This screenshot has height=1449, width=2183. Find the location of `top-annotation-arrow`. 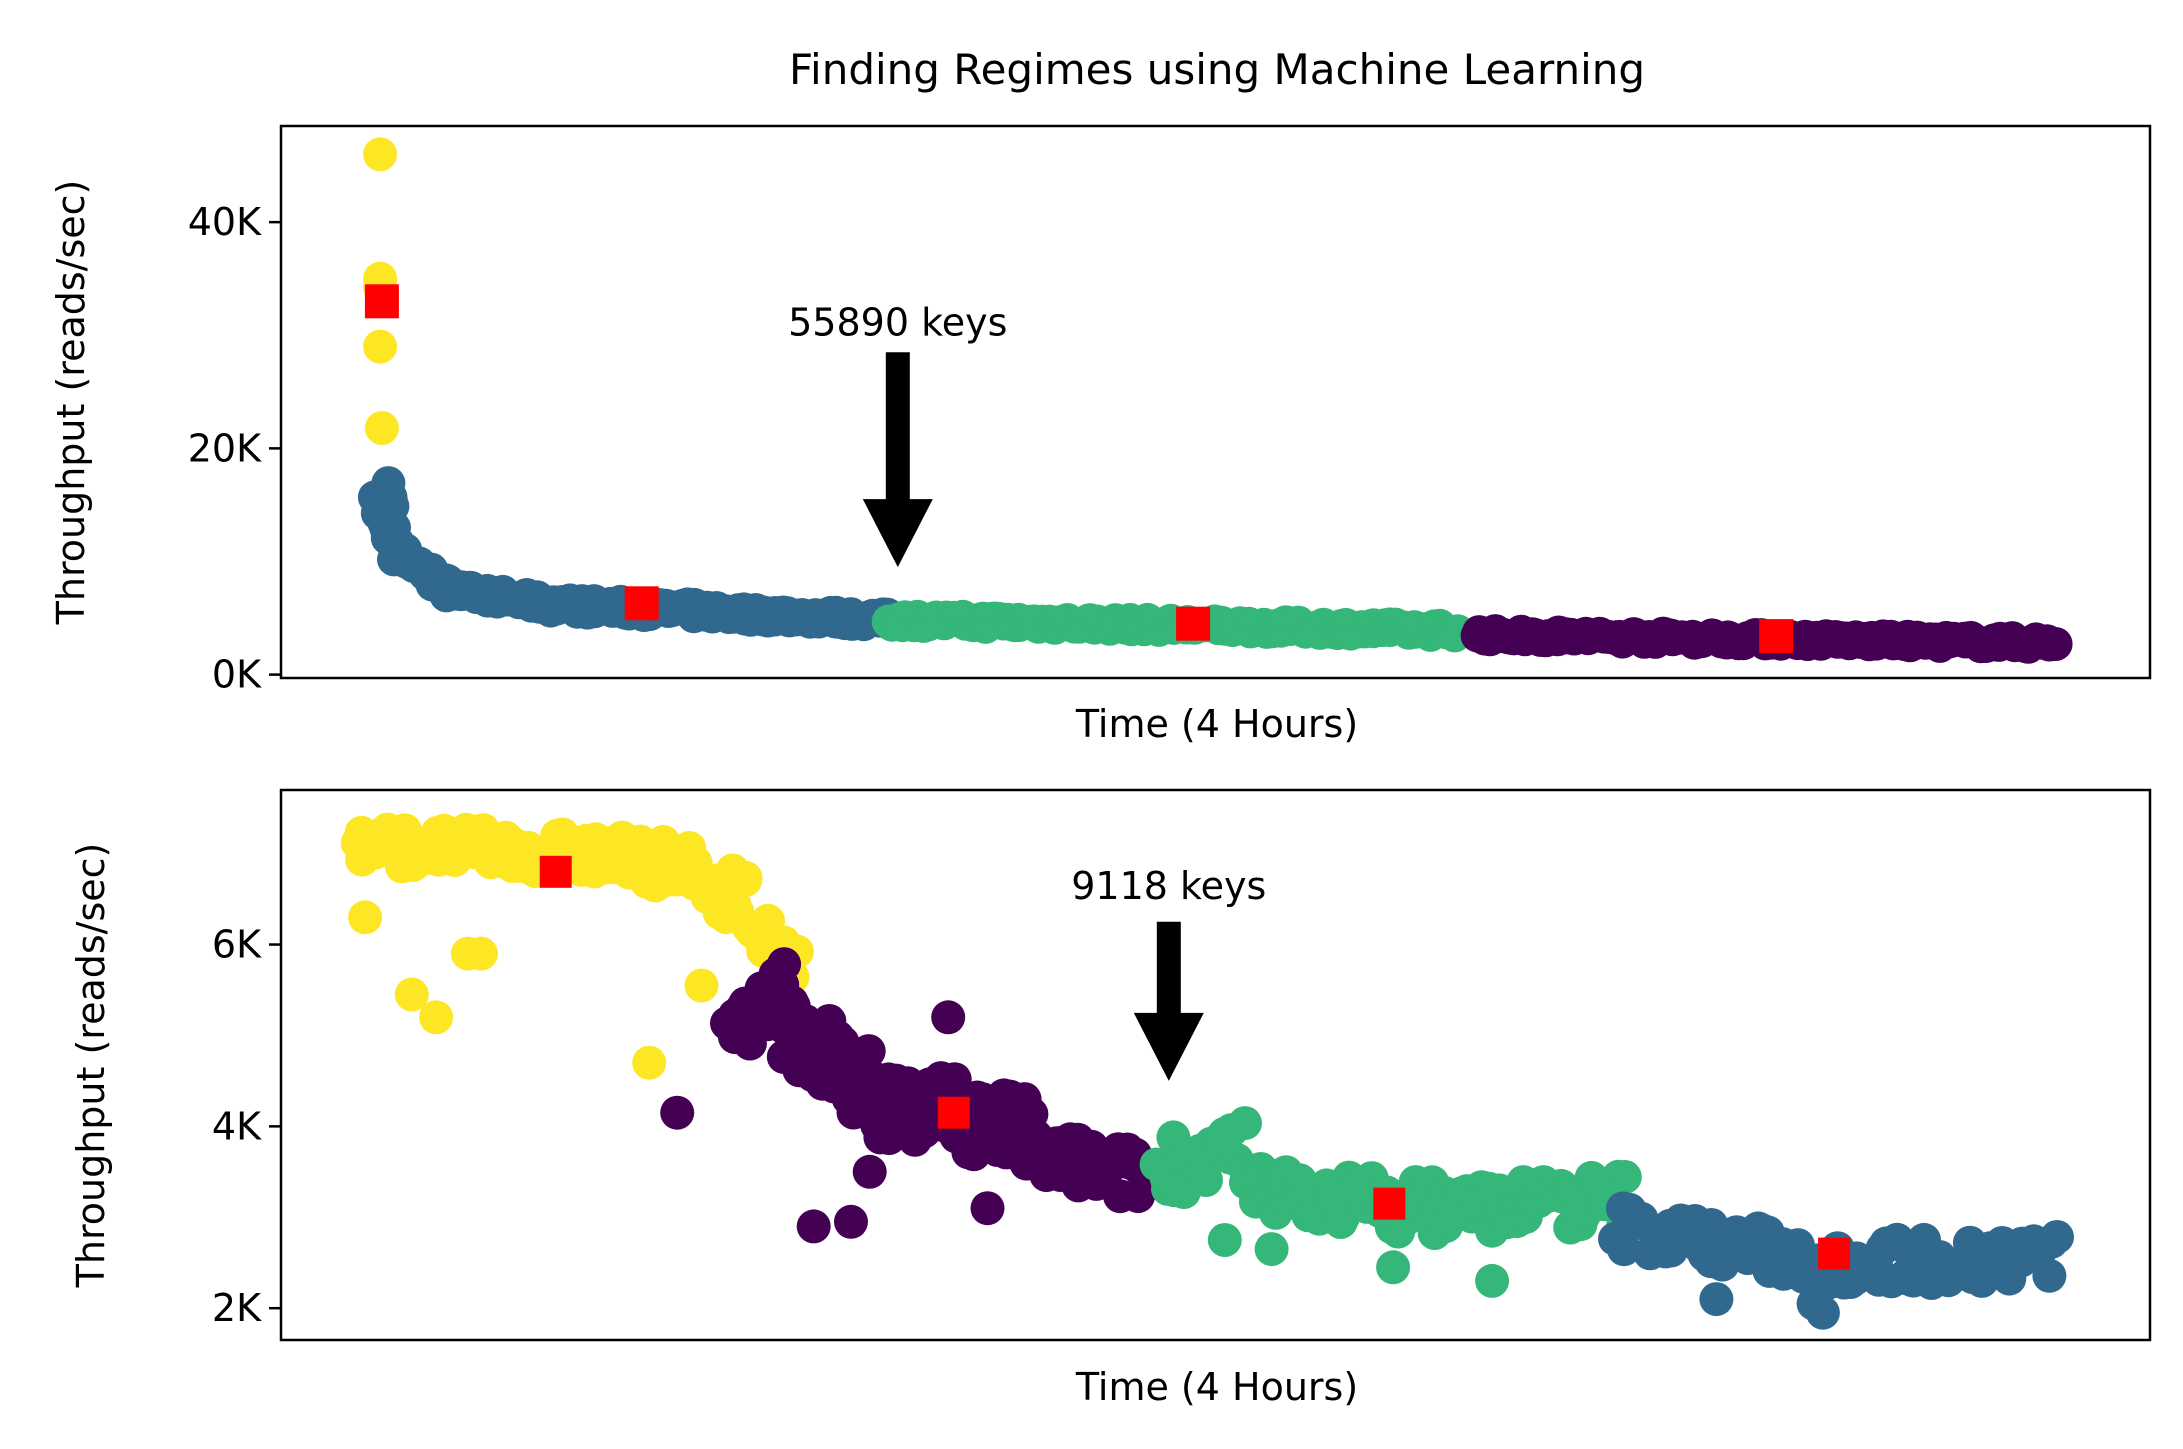

top-annotation-arrow is located at coordinates (897, 460).